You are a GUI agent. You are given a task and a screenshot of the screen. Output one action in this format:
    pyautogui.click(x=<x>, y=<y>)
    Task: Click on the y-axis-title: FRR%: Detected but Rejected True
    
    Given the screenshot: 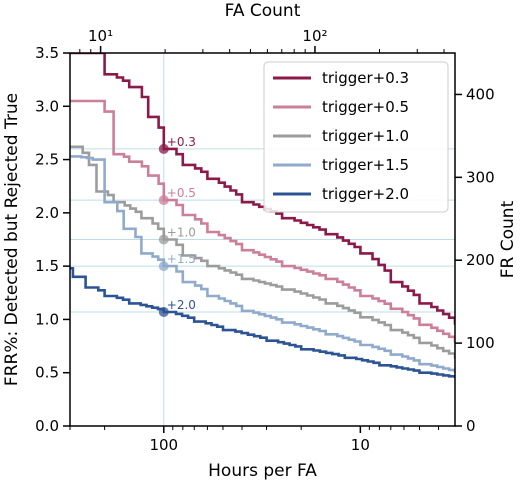 What is the action you would take?
    pyautogui.click(x=12, y=239)
    